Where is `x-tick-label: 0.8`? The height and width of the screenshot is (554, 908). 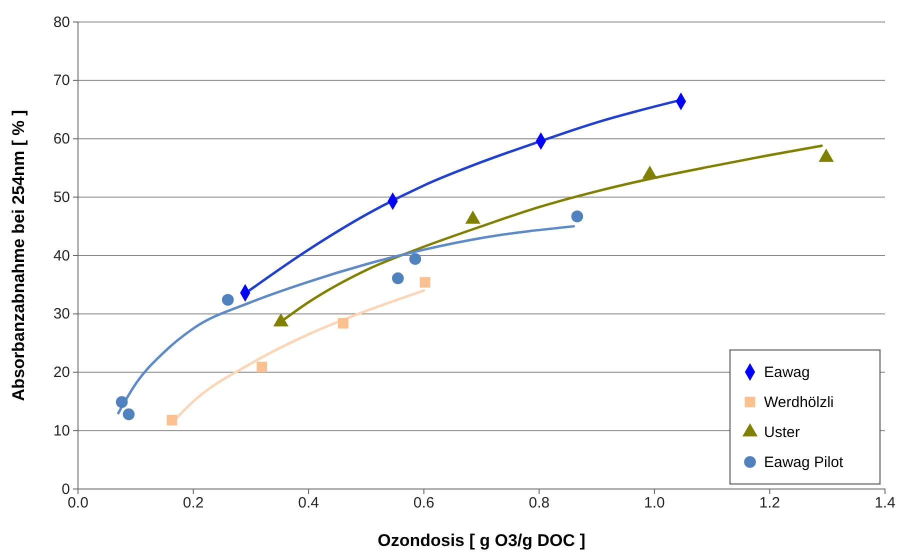
x-tick-label: 0.8 is located at coordinates (539, 503).